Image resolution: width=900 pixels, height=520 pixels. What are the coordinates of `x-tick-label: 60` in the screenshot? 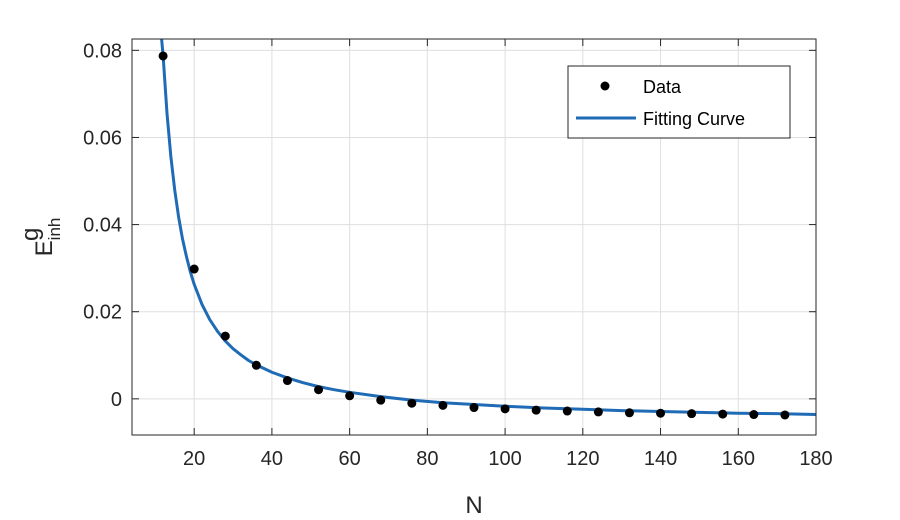 It's located at (350, 459).